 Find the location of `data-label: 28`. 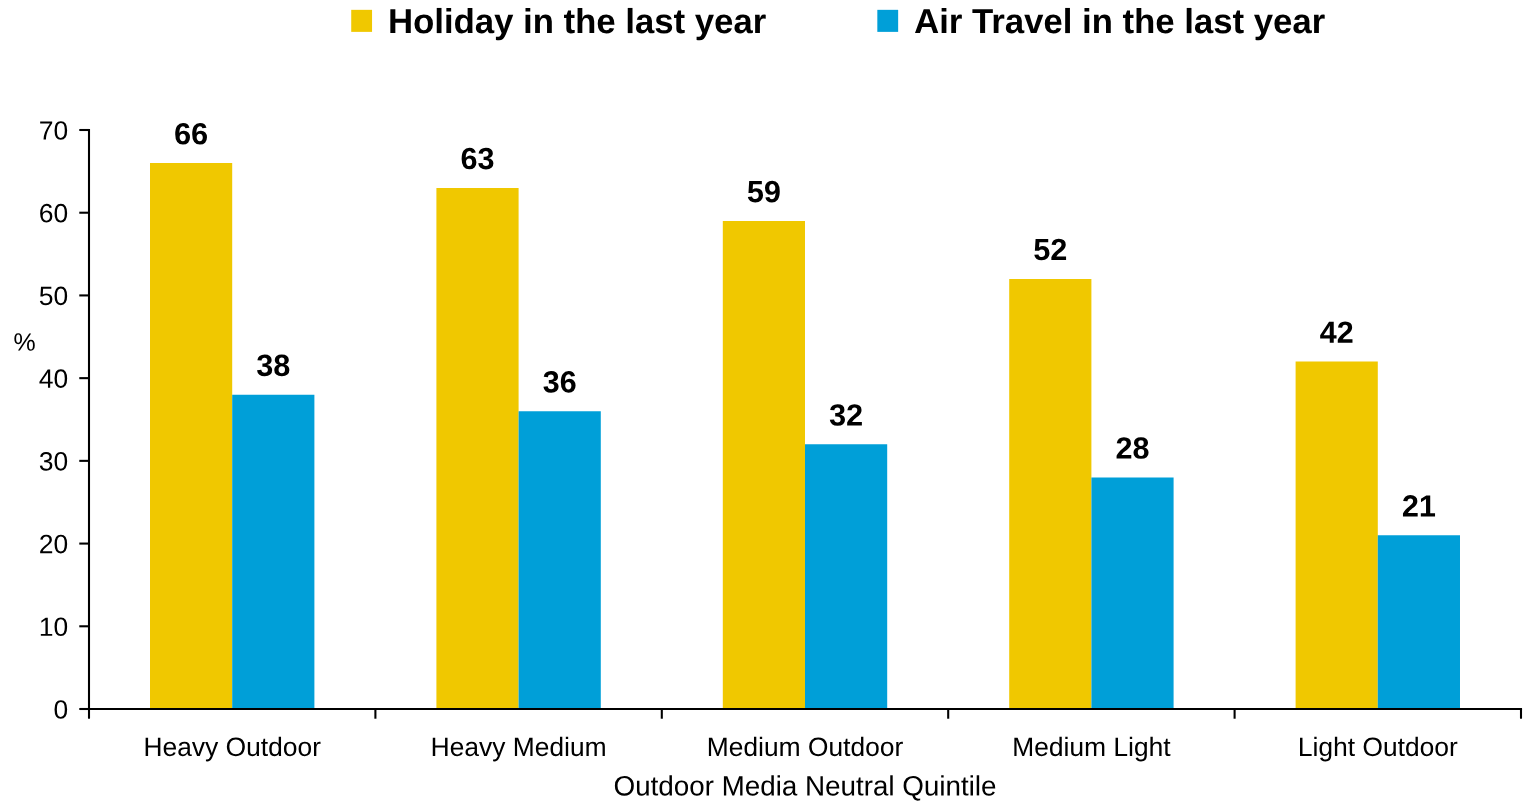

data-label: 28 is located at coordinates (1132, 448).